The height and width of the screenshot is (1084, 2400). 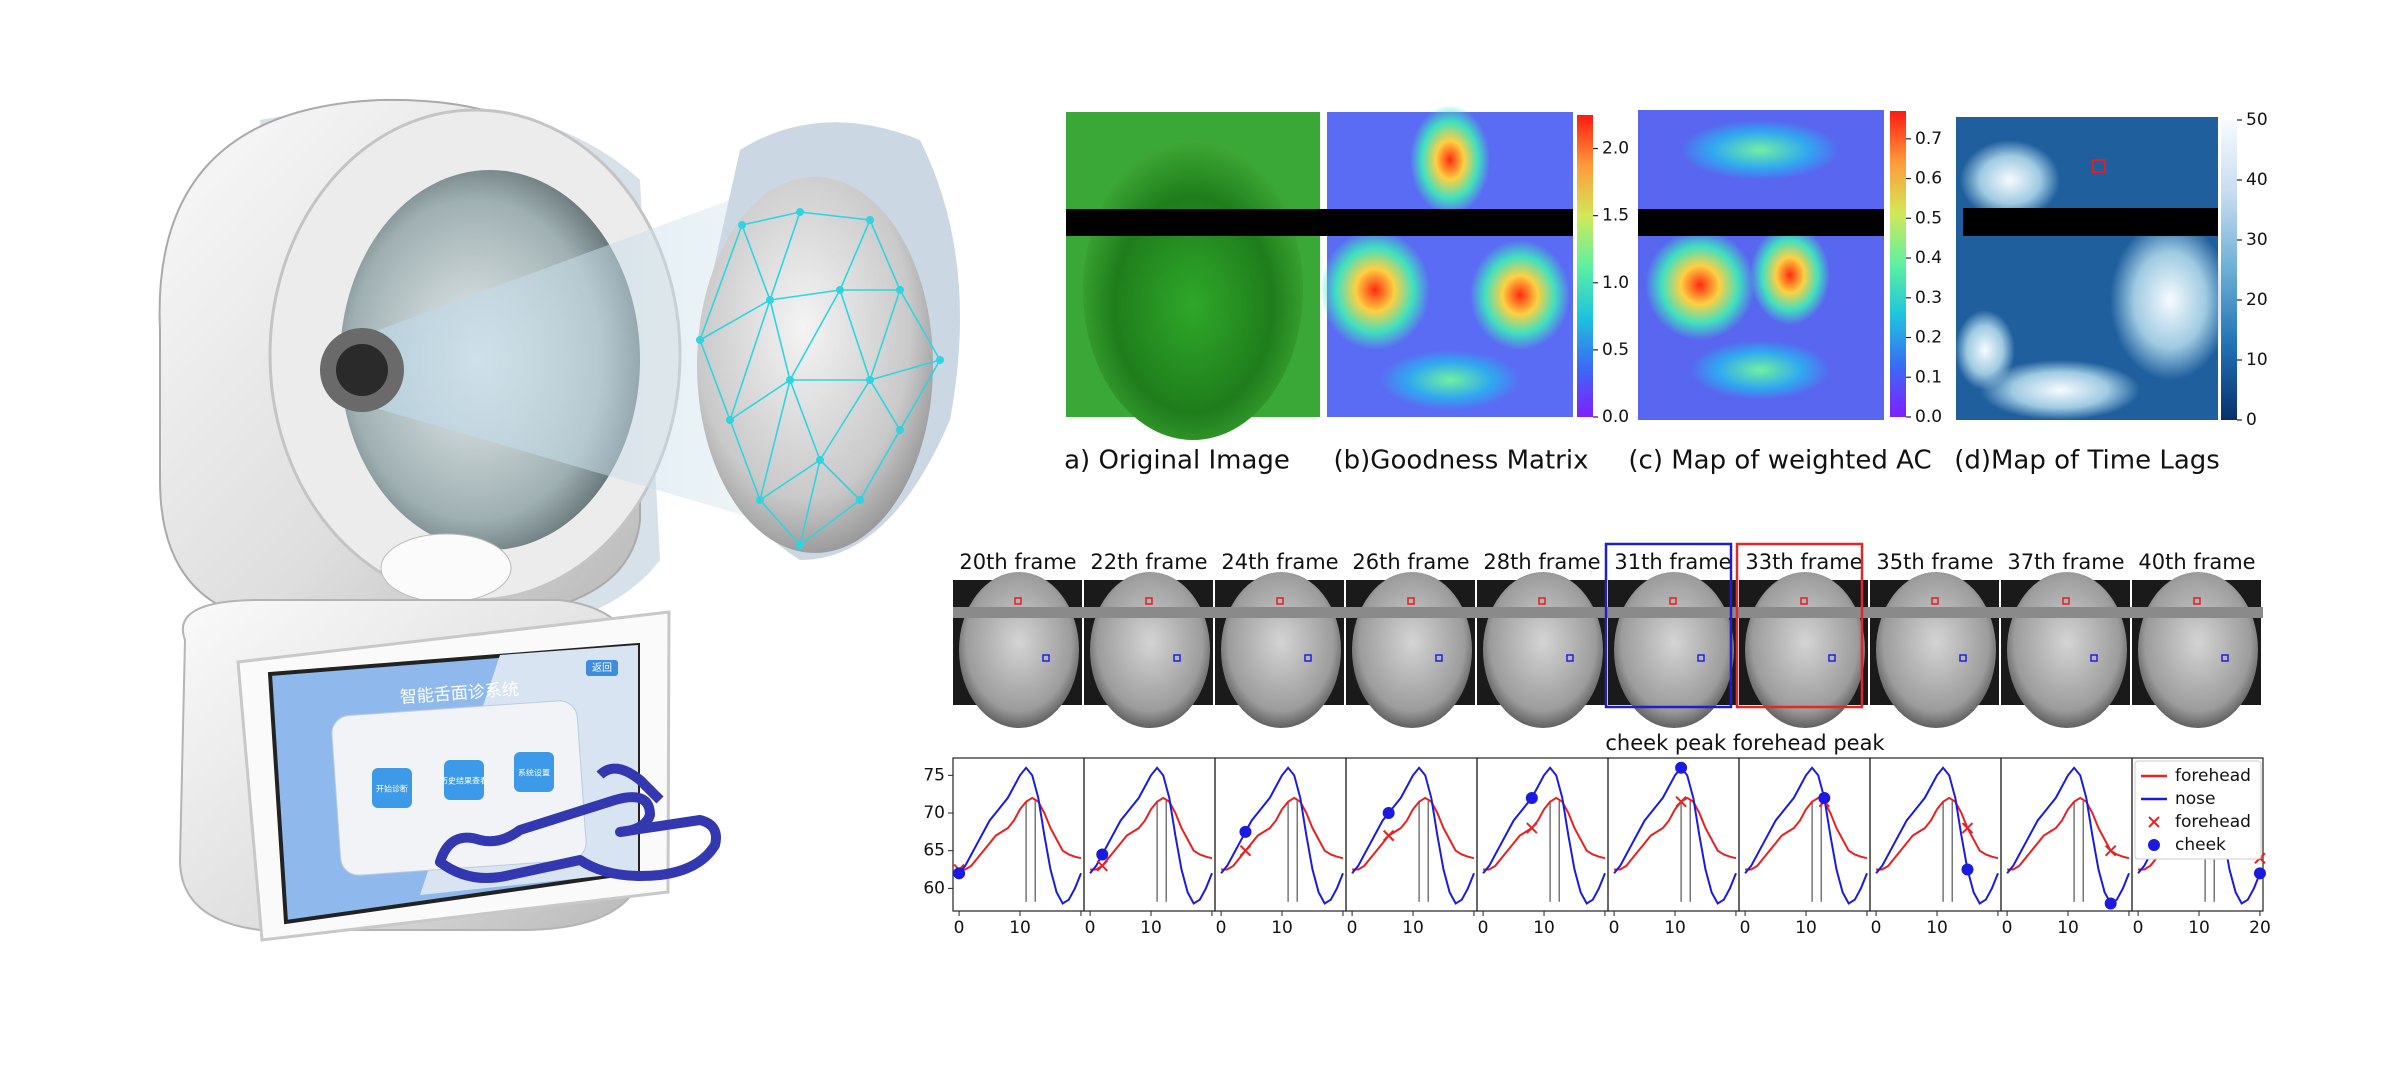 I want to click on colorbar-tick-label: 0.6, so click(x=1928, y=179).